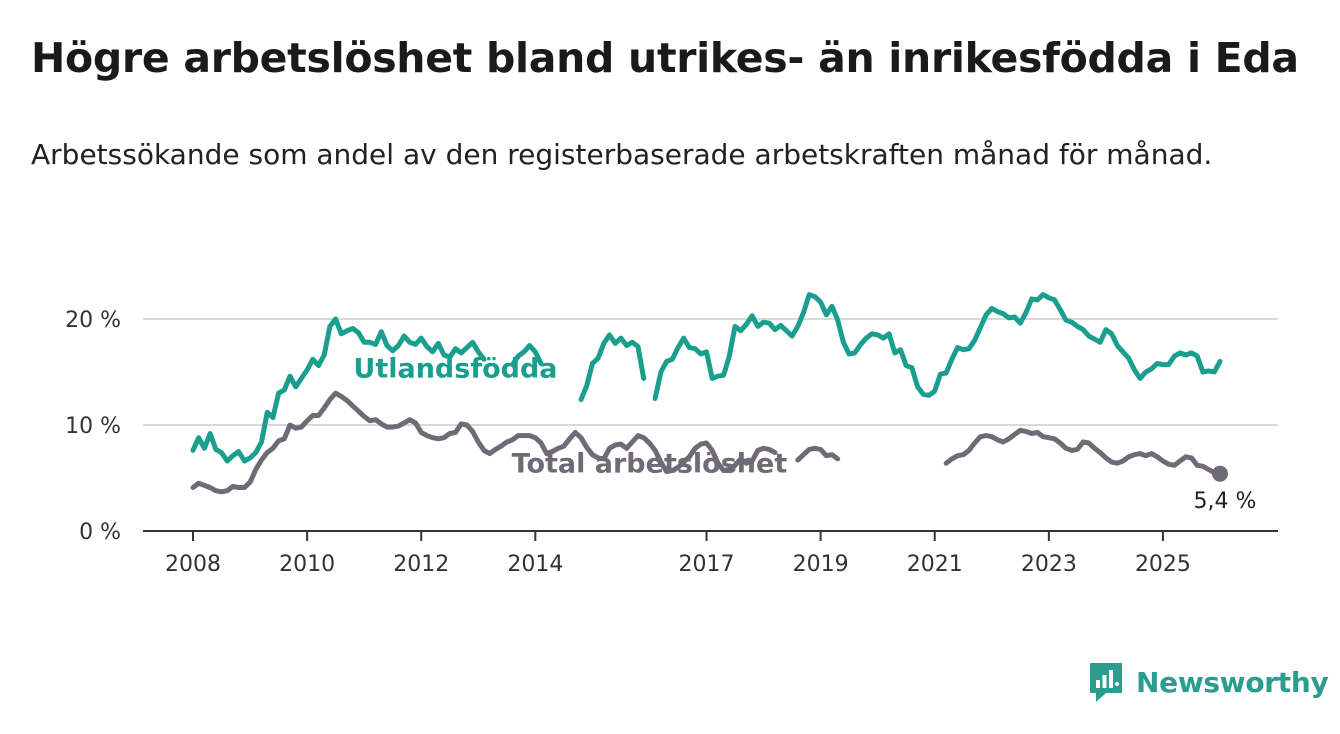  Describe the element at coordinates (535, 564) in the screenshot. I see `x-tick-label: 2014` at that location.